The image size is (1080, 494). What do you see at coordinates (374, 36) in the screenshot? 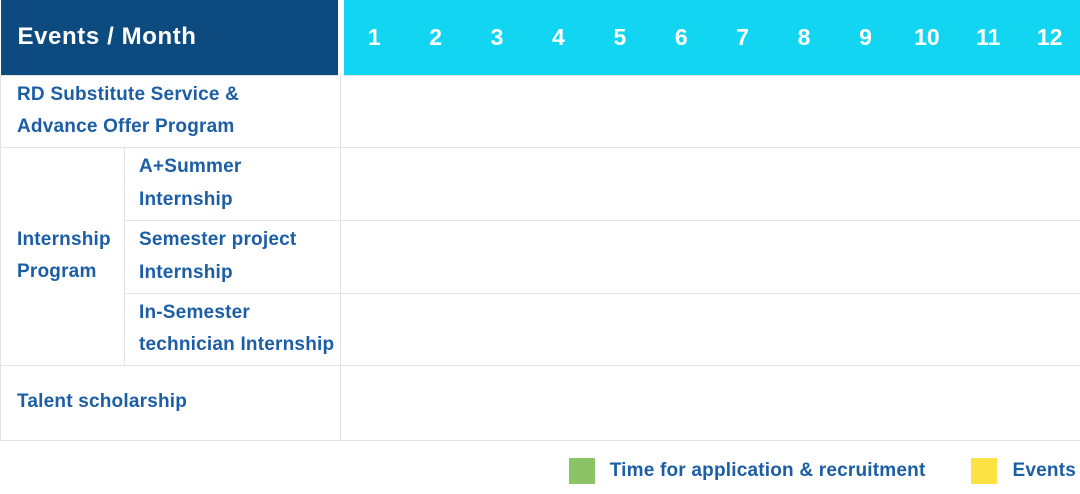
I see `month-1: 1` at bounding box center [374, 36].